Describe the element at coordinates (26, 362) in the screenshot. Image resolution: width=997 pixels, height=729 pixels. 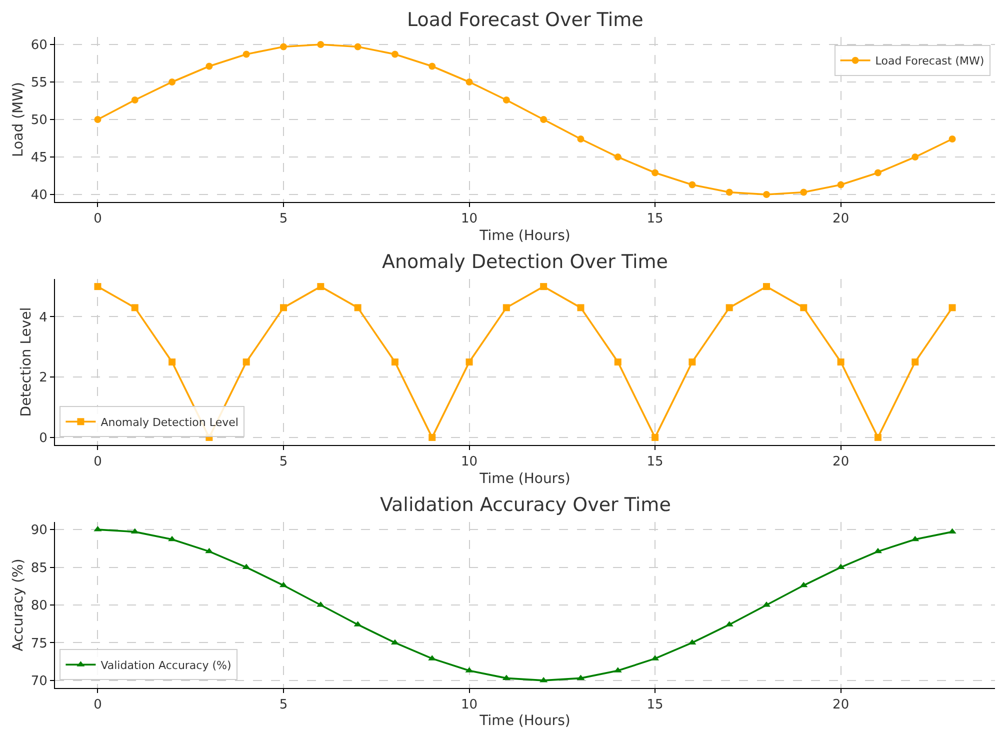
I see `y-axis-title: Detection Level` at that location.